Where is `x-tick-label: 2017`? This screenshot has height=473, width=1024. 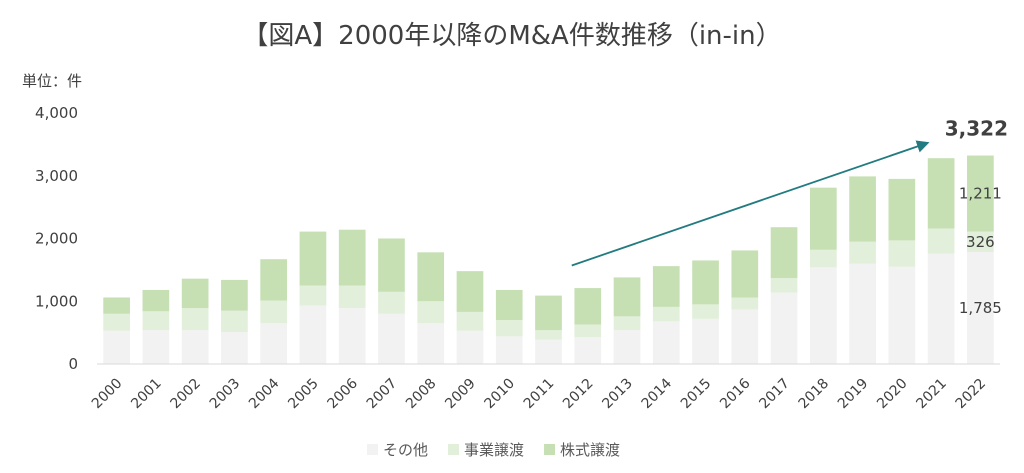 x-tick-label: 2017 is located at coordinates (774, 394).